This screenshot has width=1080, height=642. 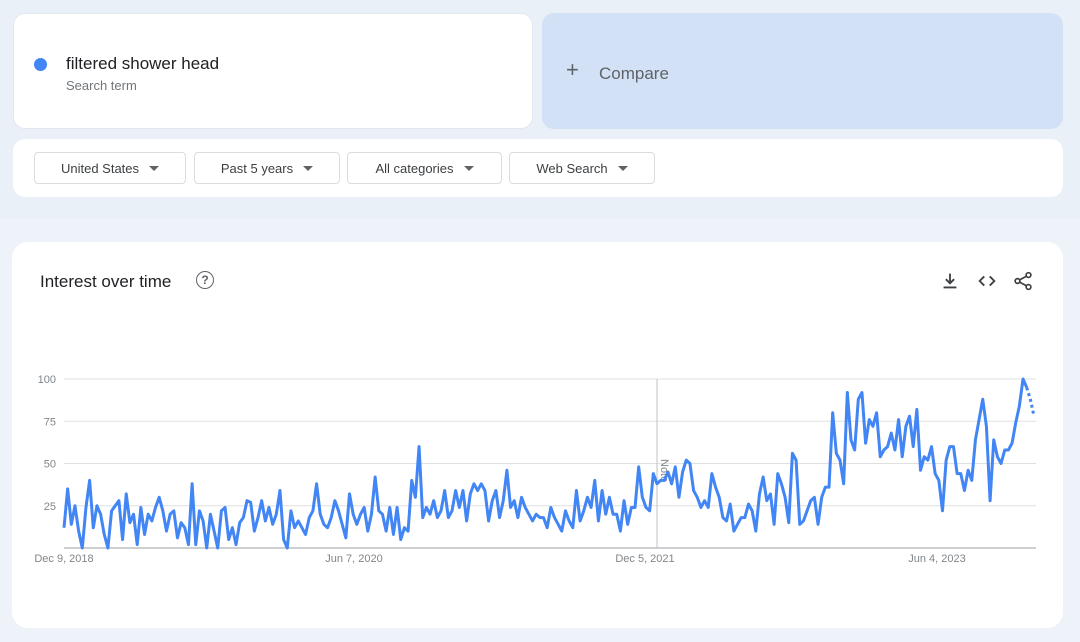 I want to click on search-term-card: filtered shower head Search term, so click(x=273, y=71).